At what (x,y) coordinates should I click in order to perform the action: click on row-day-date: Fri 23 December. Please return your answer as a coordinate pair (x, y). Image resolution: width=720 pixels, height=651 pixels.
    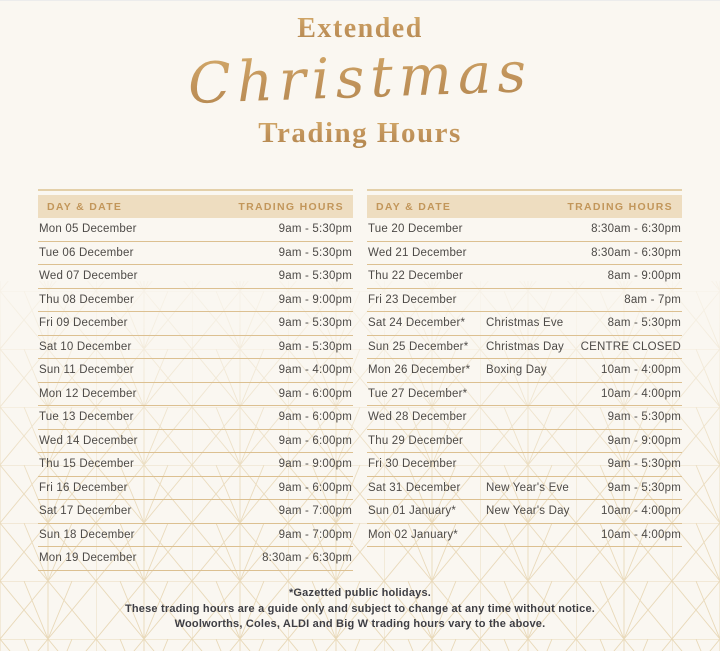
    Looking at the image, I should click on (412, 299).